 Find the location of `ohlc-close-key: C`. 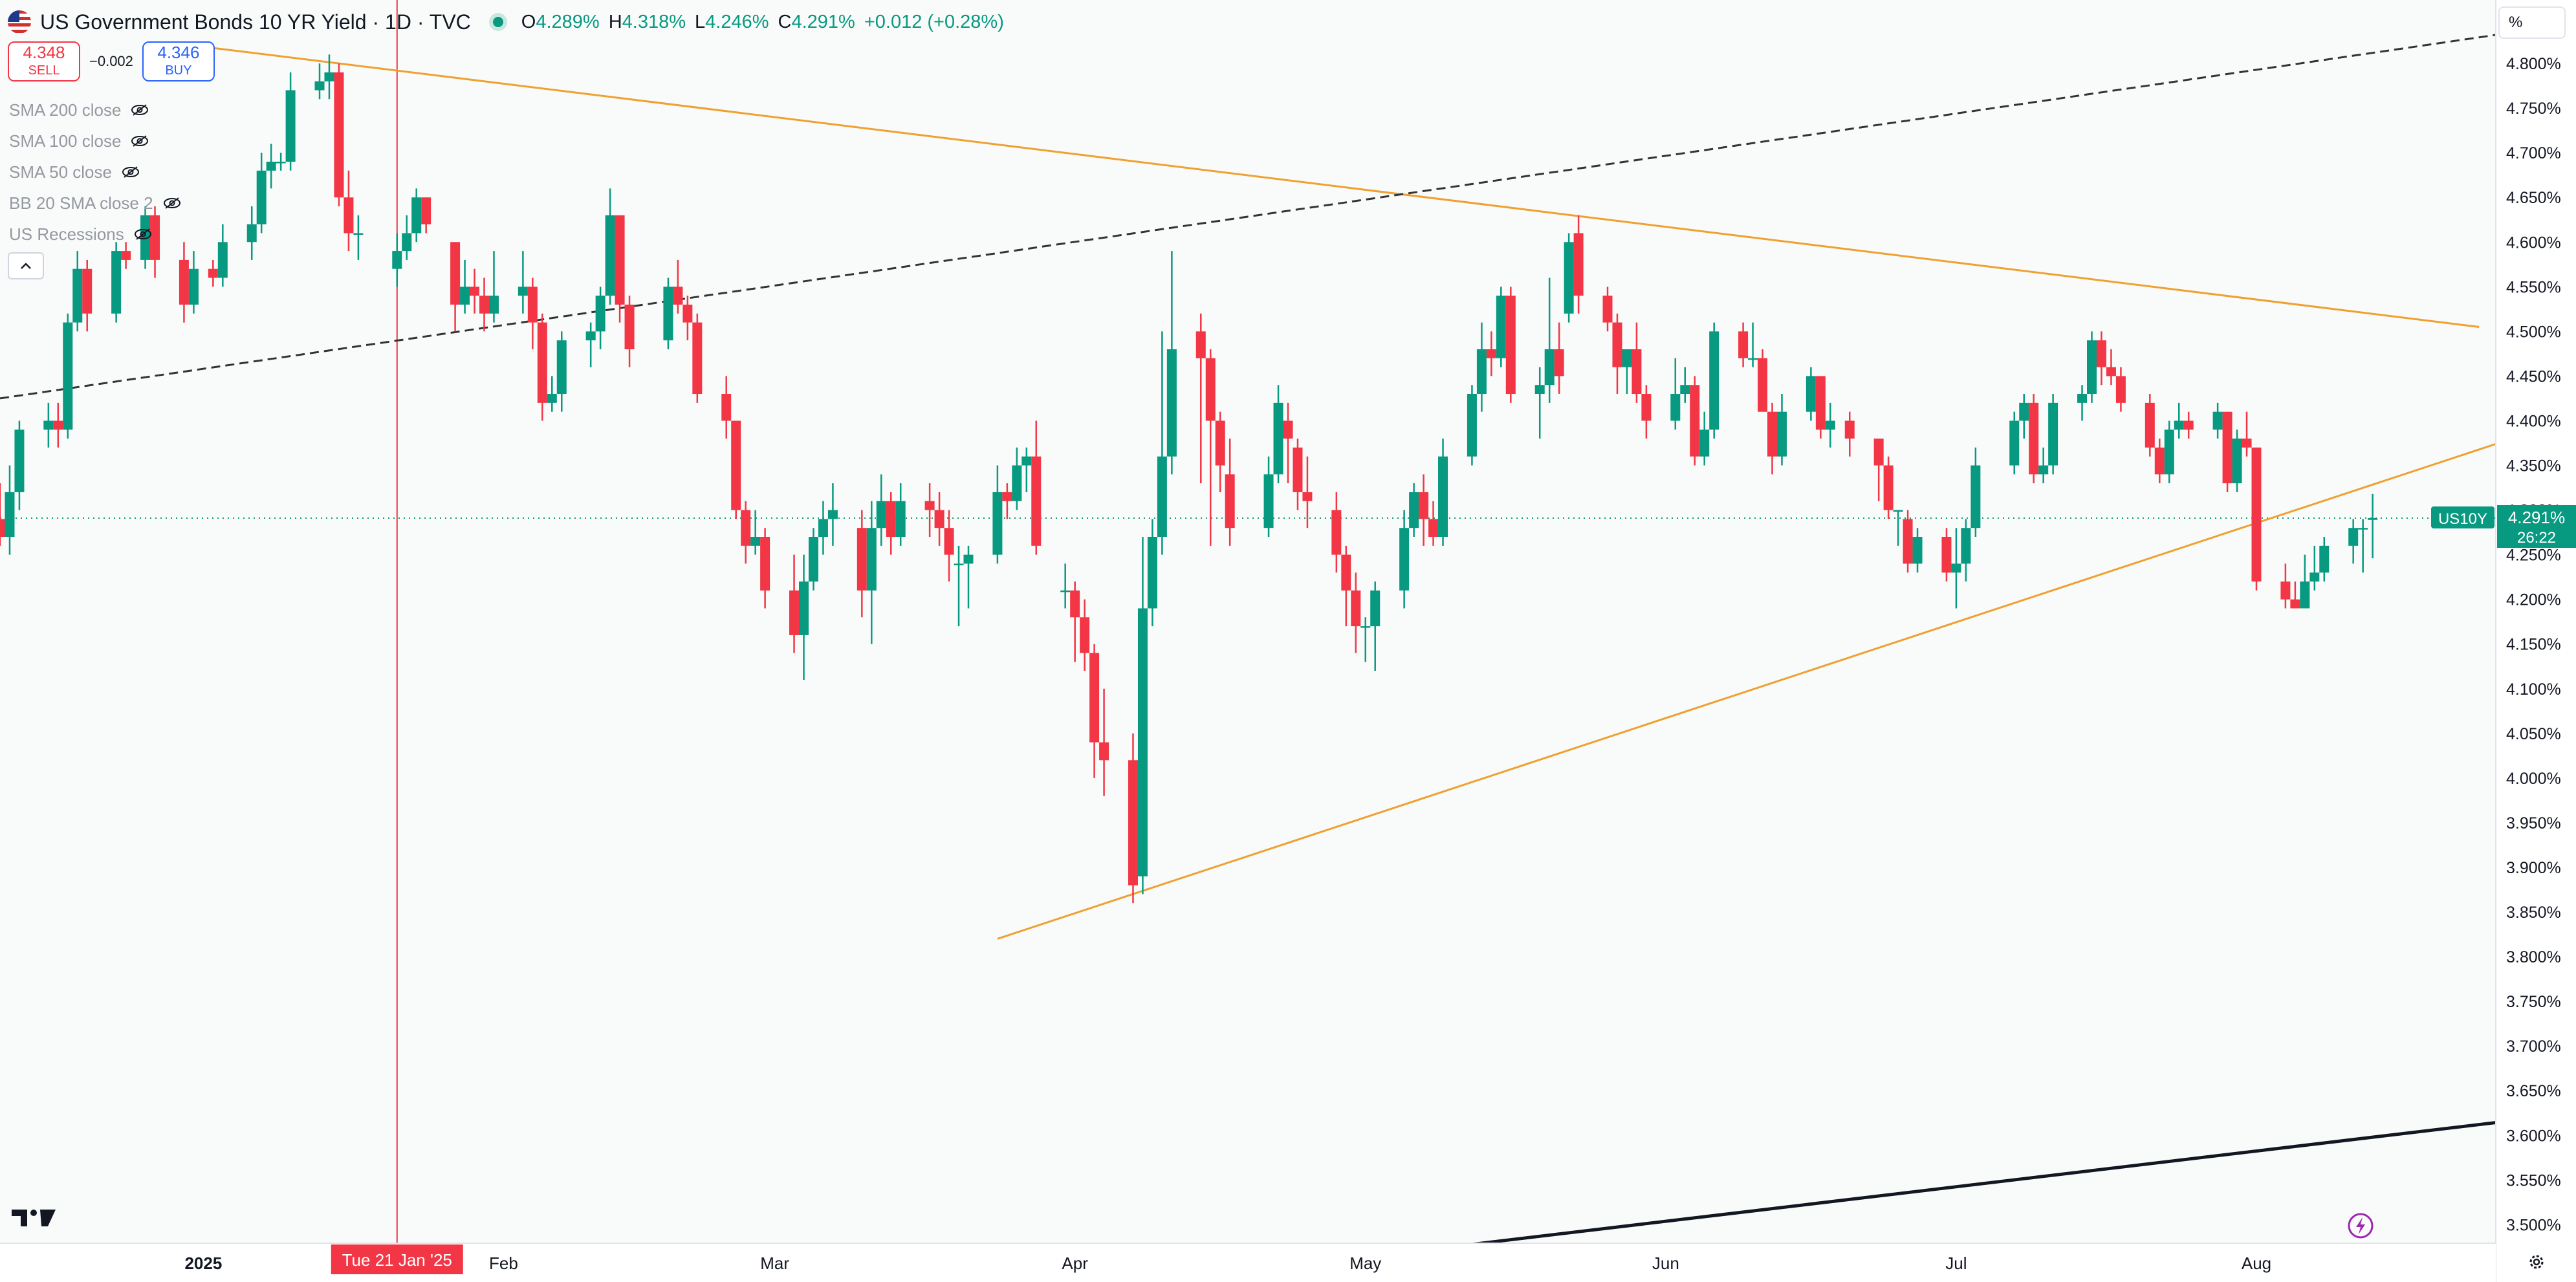

ohlc-close-key: C is located at coordinates (785, 21).